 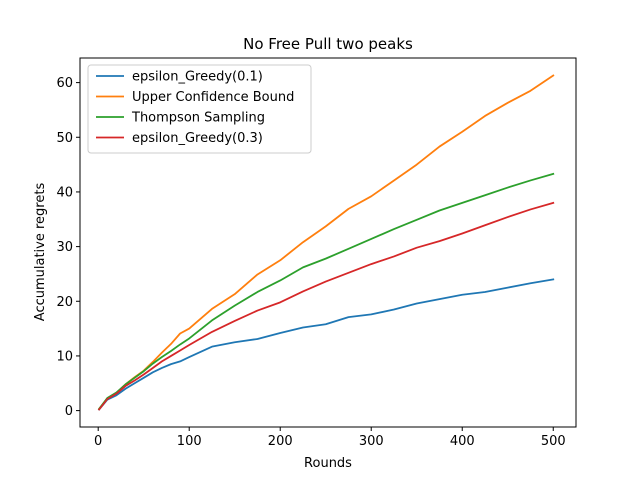 I want to click on y-tick-label: 30, so click(x=64, y=247).